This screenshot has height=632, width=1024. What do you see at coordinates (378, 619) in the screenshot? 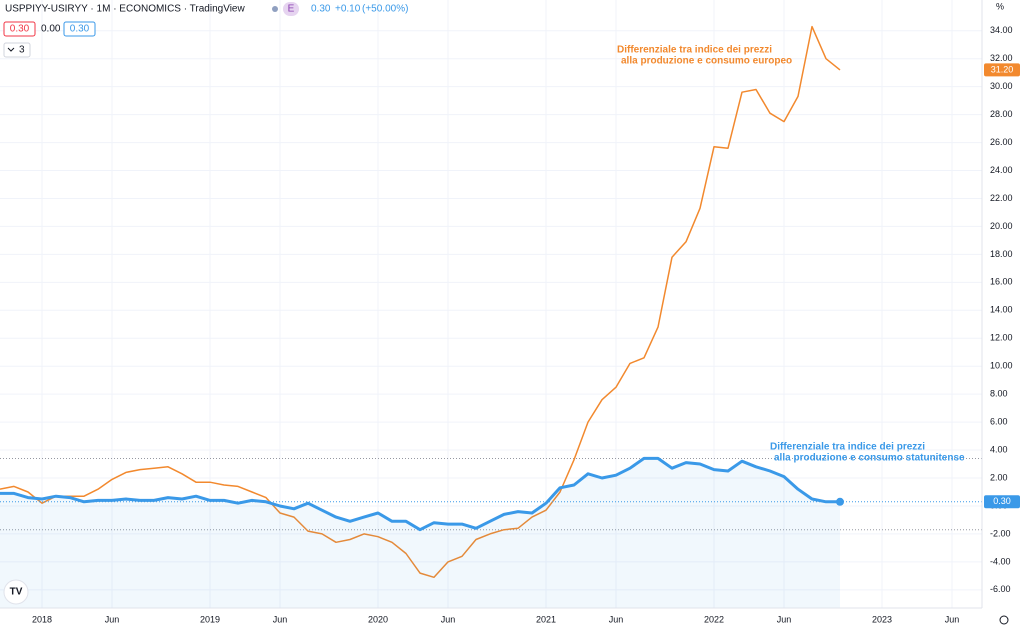
I see `x-tick-label: 2020` at bounding box center [378, 619].